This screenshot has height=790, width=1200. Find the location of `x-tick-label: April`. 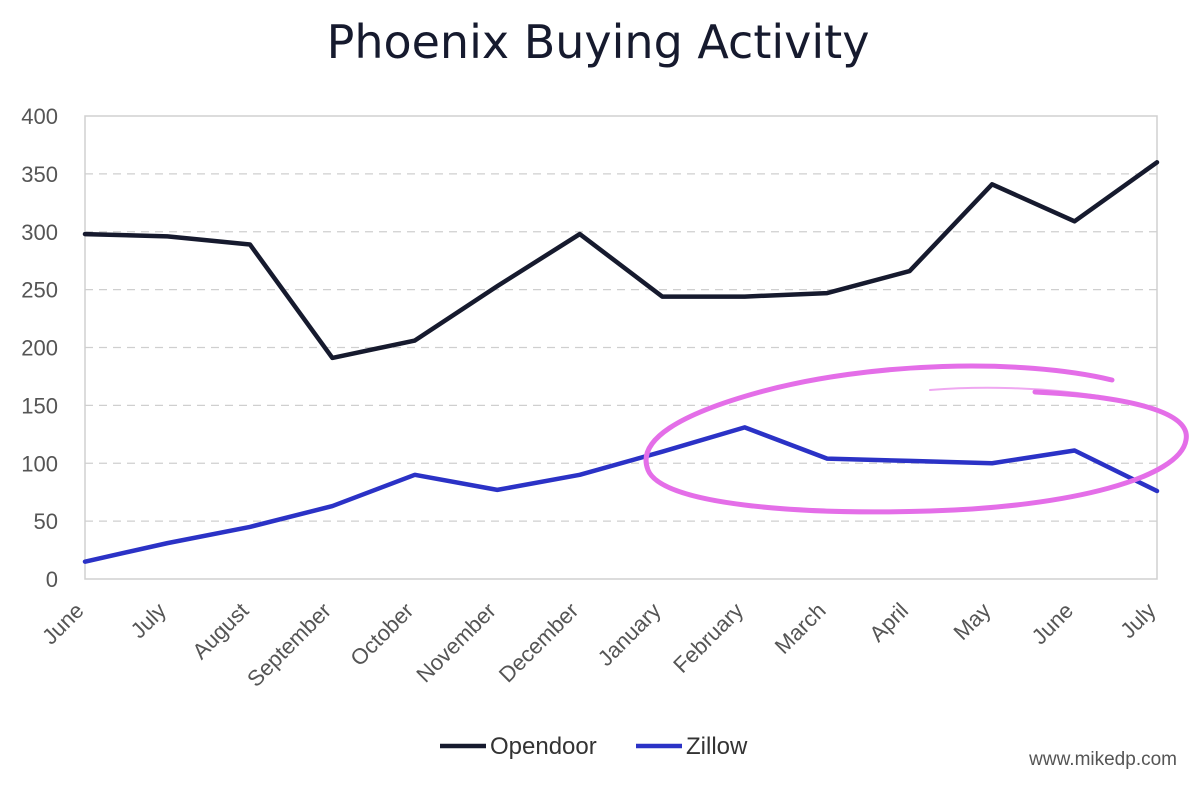

x-tick-label: April is located at coordinates (888, 622).